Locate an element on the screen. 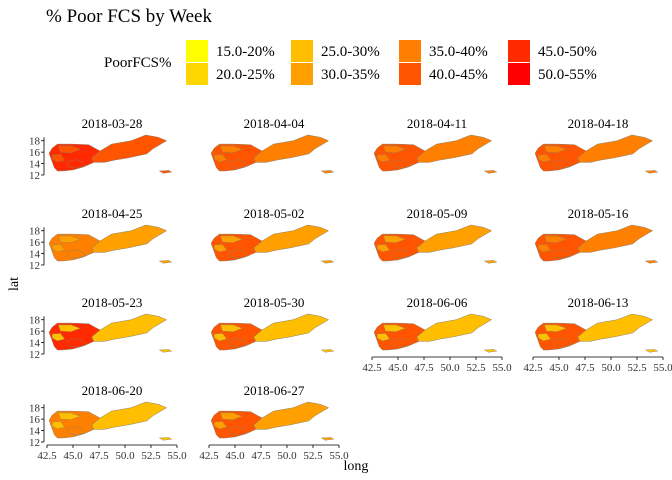 This screenshot has width=672, height=480. facet-panel: 2018-04-04 is located at coordinates (272, 145).